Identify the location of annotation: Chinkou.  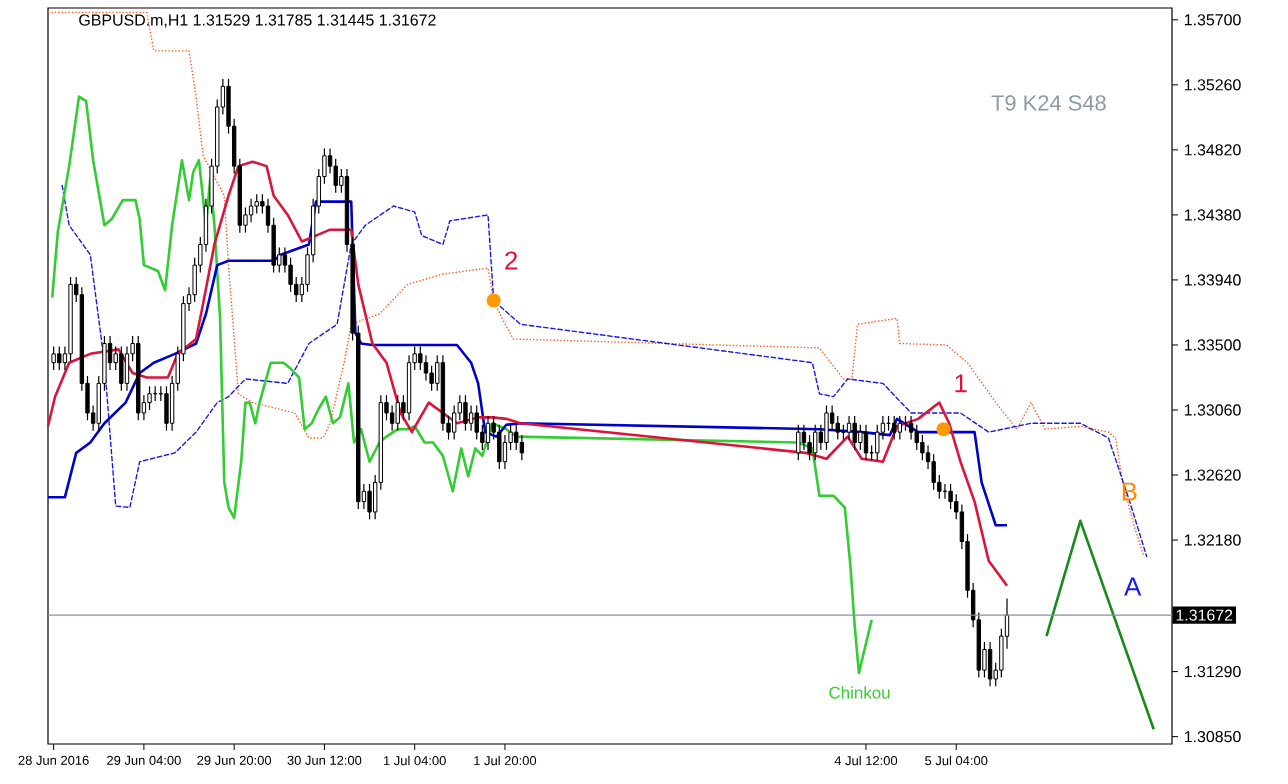
(859, 692).